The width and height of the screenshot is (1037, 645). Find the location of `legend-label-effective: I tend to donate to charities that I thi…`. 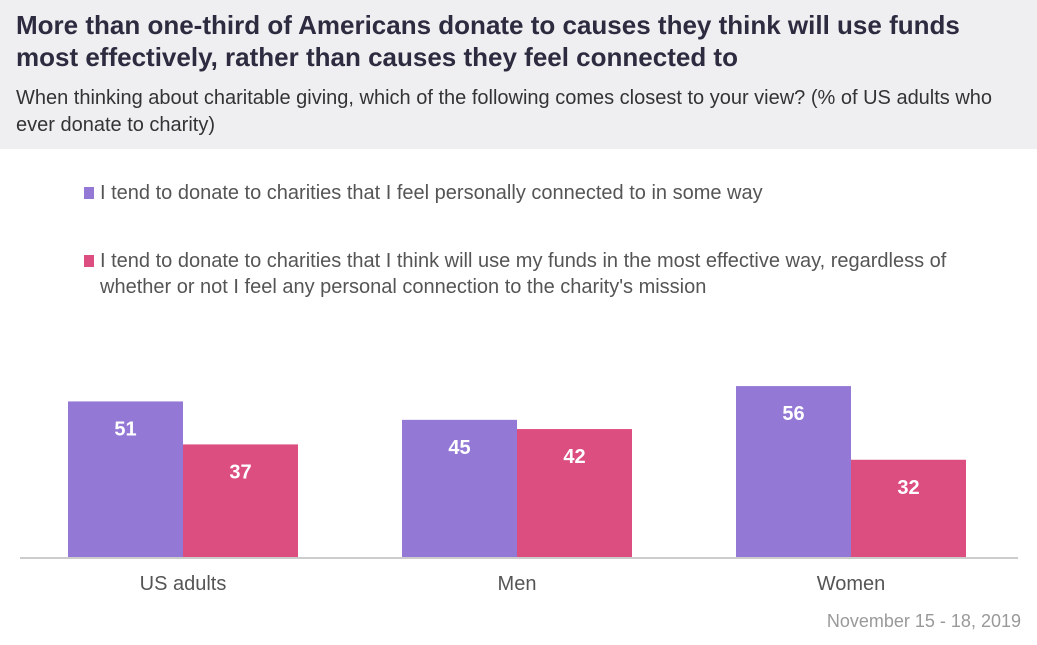

legend-label-effective: I tend to donate to charities that I thi… is located at coordinates (523, 274).